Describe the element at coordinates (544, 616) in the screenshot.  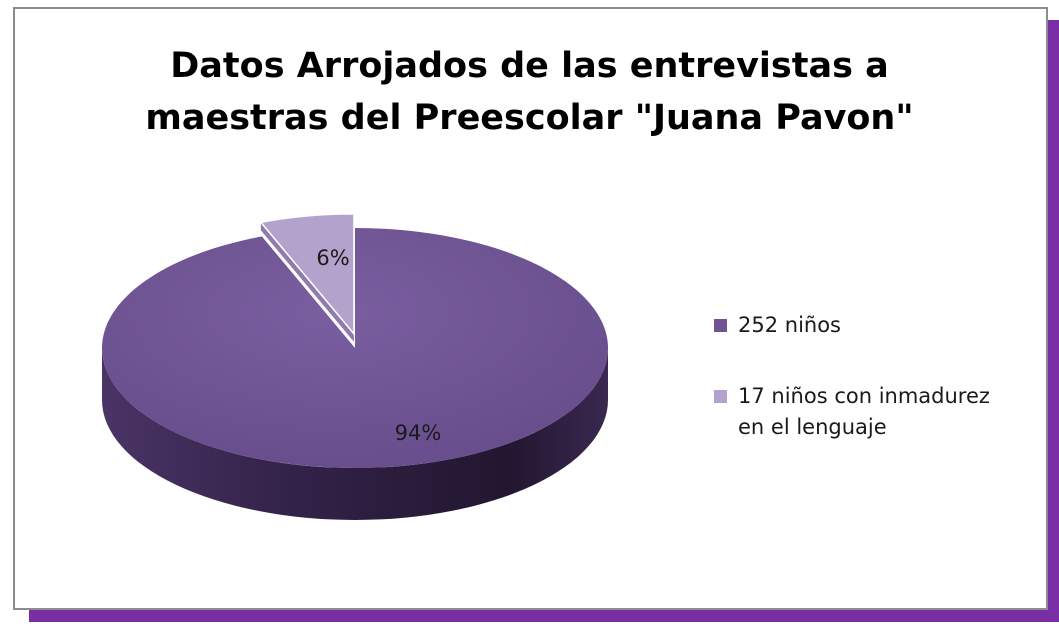
I see `frame-shadow-bottom` at that location.